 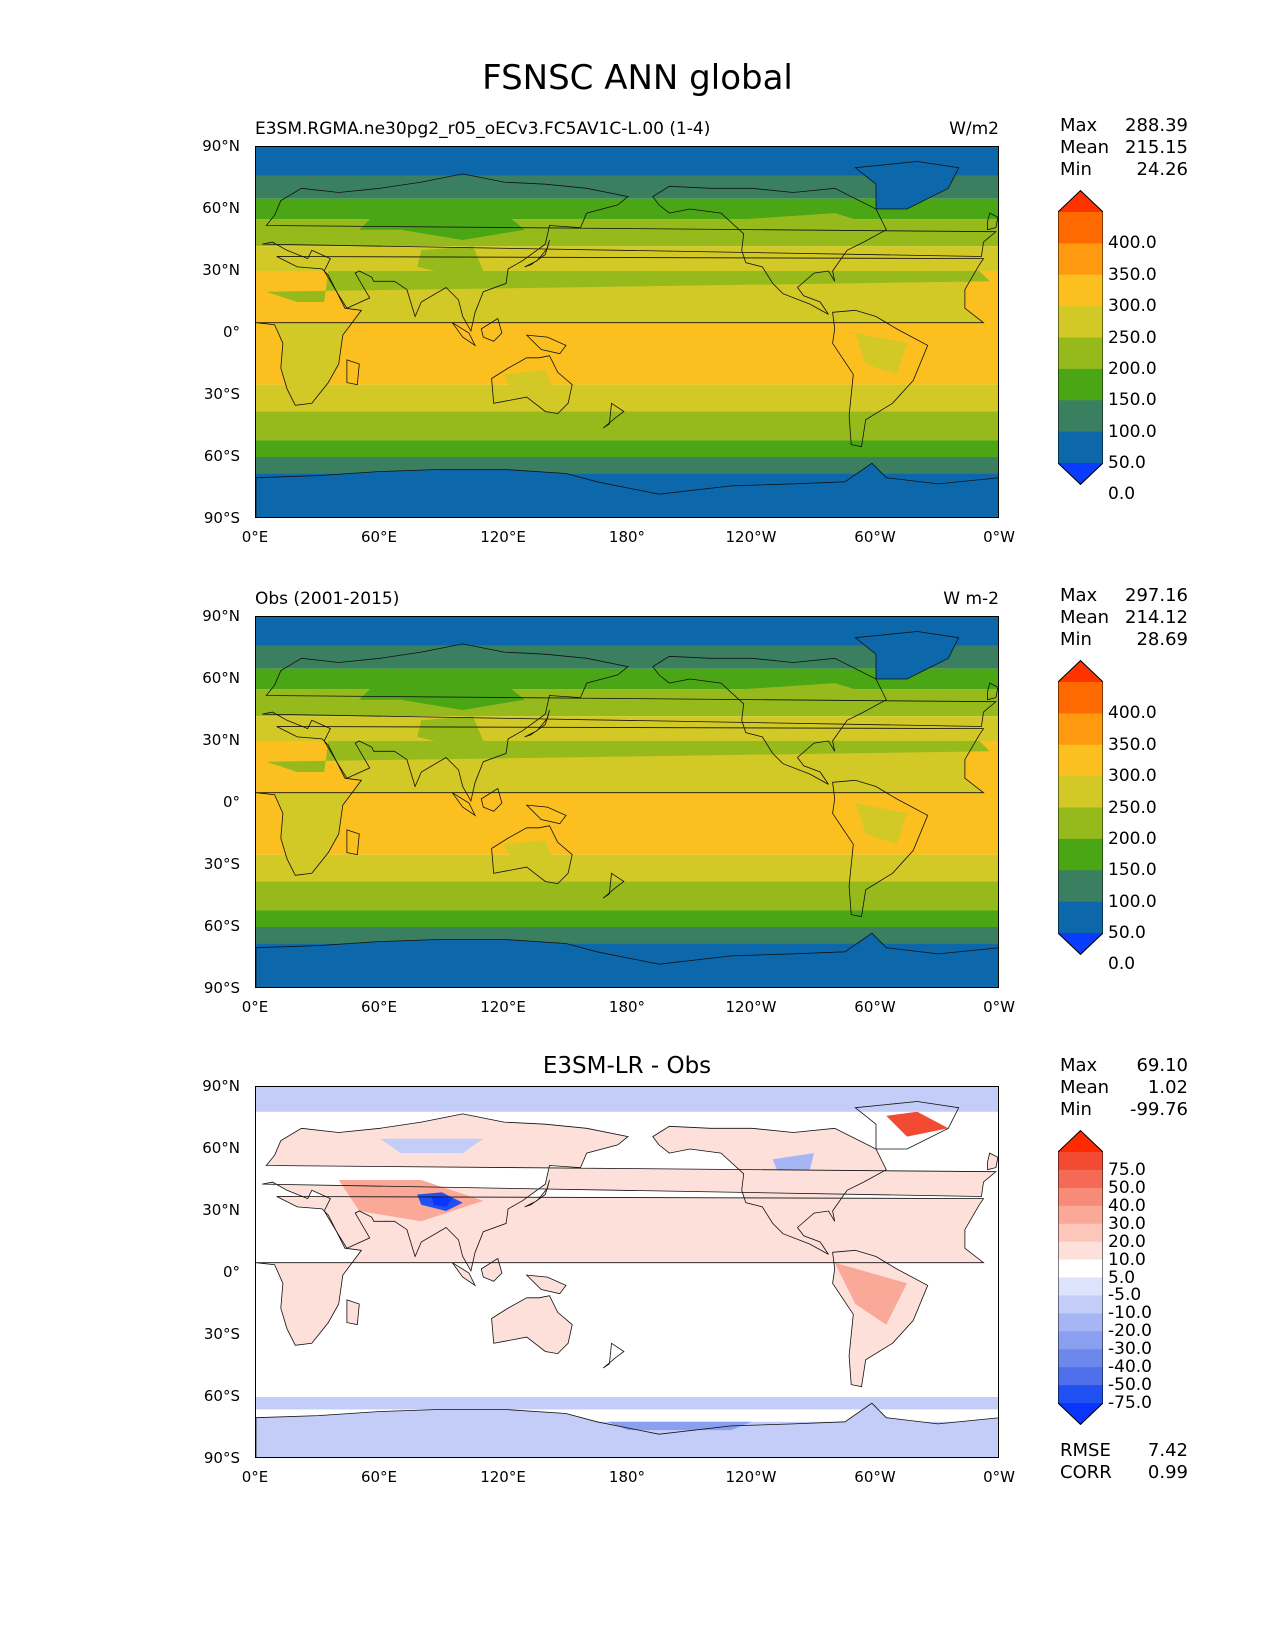 What do you see at coordinates (1130, 1313) in the screenshot?
I see `colorbar-label: -10.0` at bounding box center [1130, 1313].